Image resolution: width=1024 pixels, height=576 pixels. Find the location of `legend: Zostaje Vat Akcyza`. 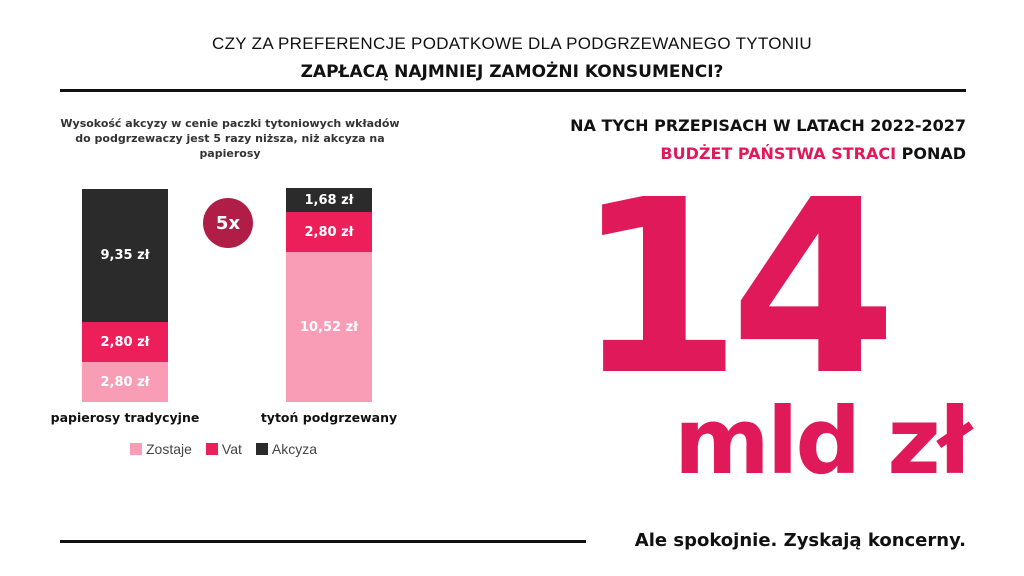

legend: Zostaje Vat Akcyza is located at coordinates (223, 449).